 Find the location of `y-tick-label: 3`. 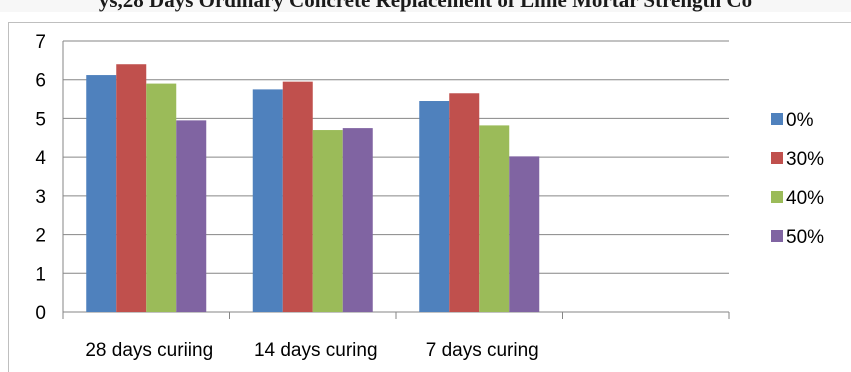

y-tick-label: 3 is located at coordinates (40, 197).